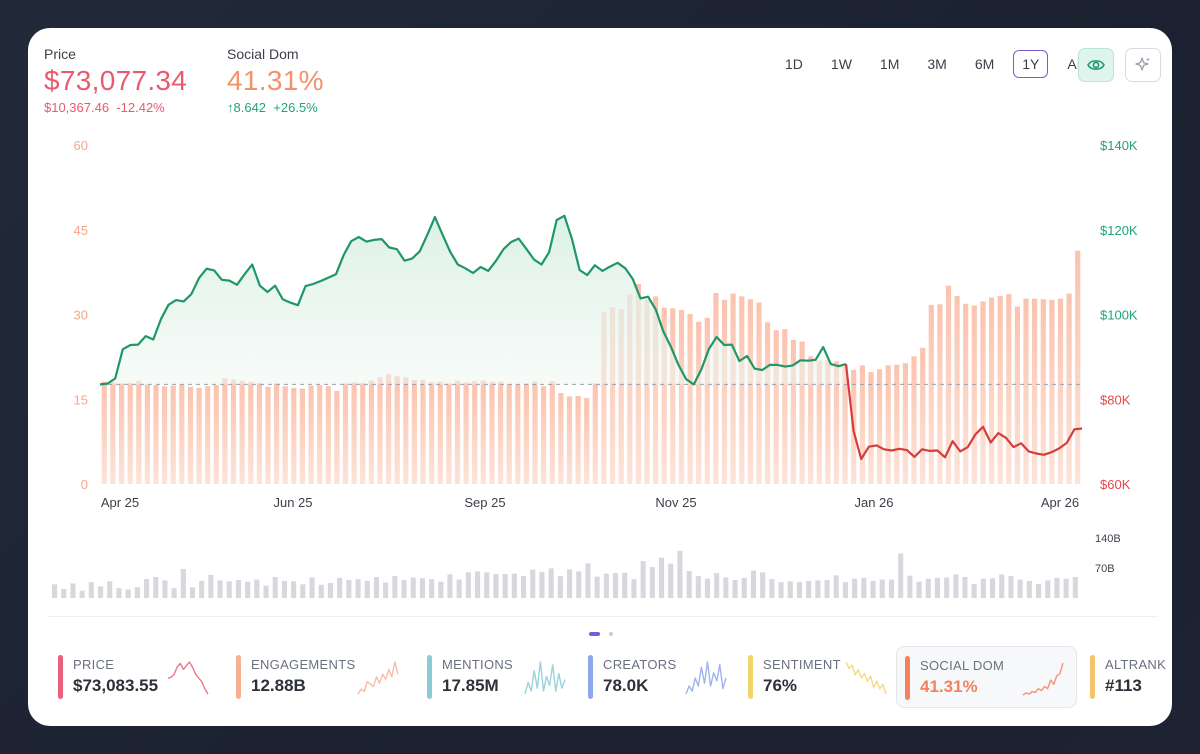 The image size is (1200, 754). Describe the element at coordinates (1127, 677) in the screenshot. I see `metric-card-altrank: ALTRANK #113` at that location.